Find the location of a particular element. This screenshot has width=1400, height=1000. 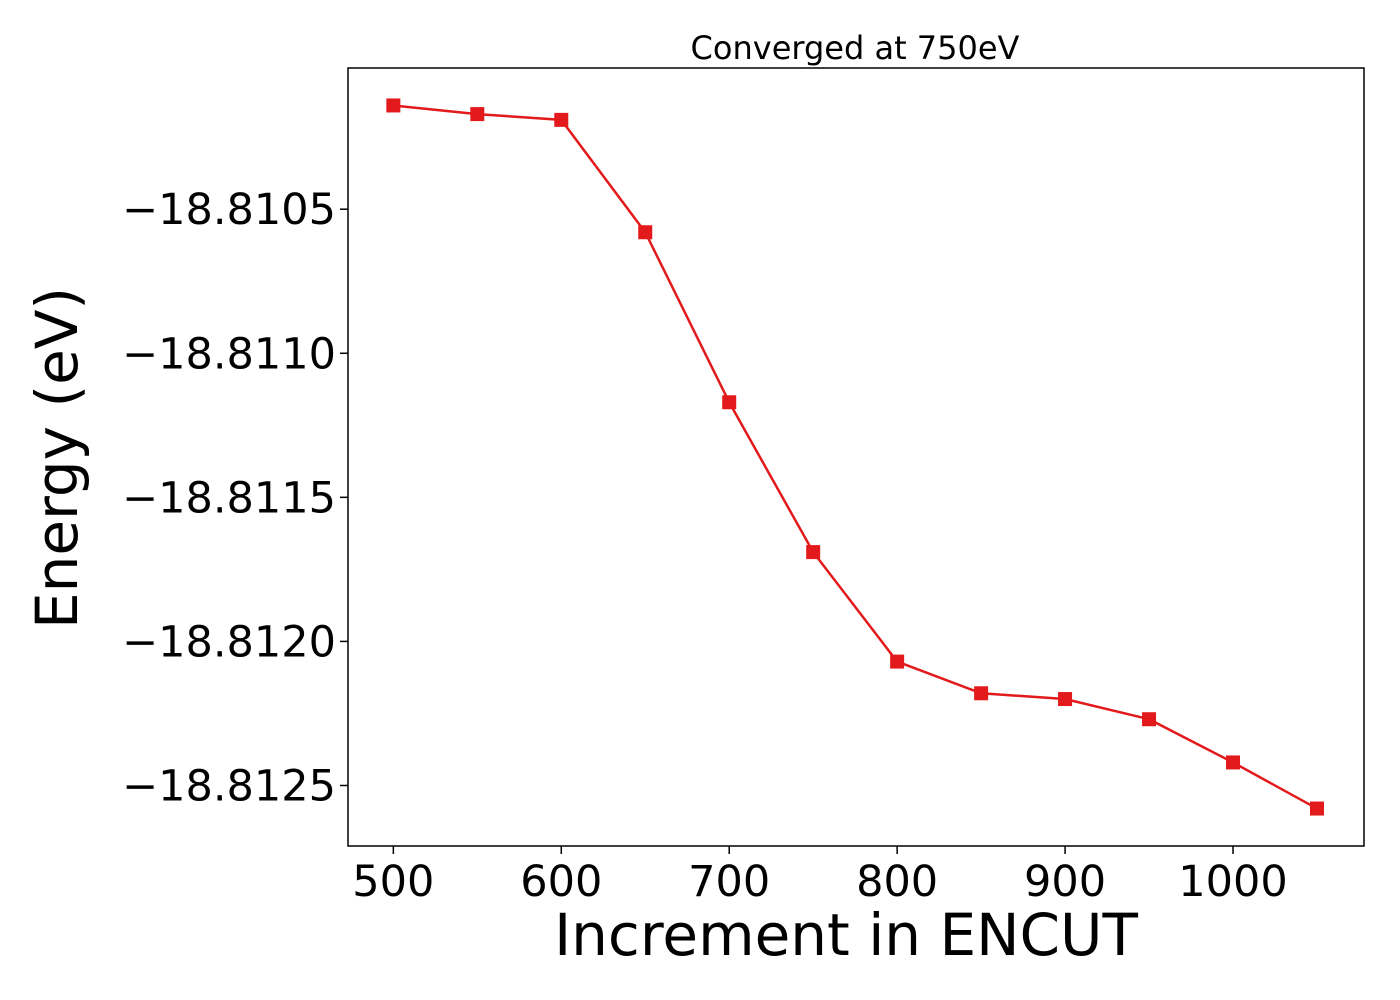

x-axis-title: Increment in ENCUT is located at coordinates (846, 935).